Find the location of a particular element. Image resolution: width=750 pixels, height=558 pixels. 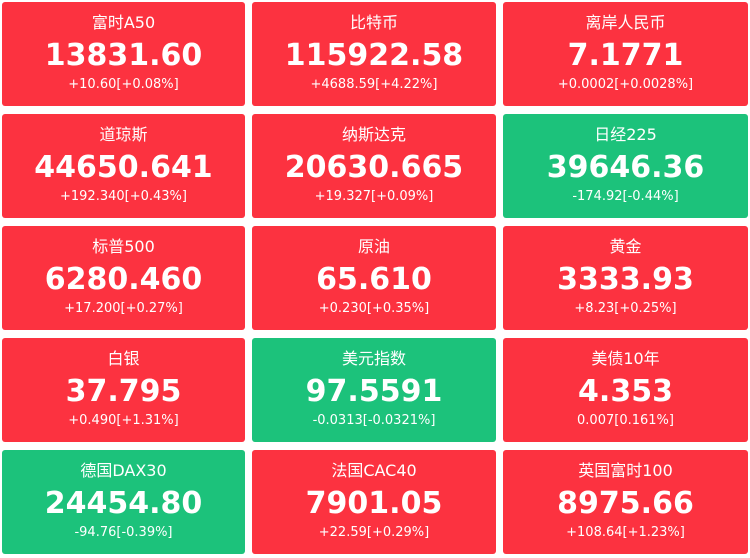

quote-price: 39646.36 is located at coordinates (625, 167).